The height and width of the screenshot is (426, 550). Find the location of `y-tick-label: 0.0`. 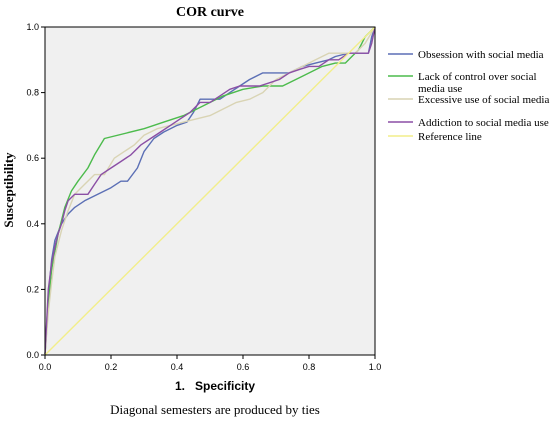

y-tick-label: 0.0 is located at coordinates (32, 355).